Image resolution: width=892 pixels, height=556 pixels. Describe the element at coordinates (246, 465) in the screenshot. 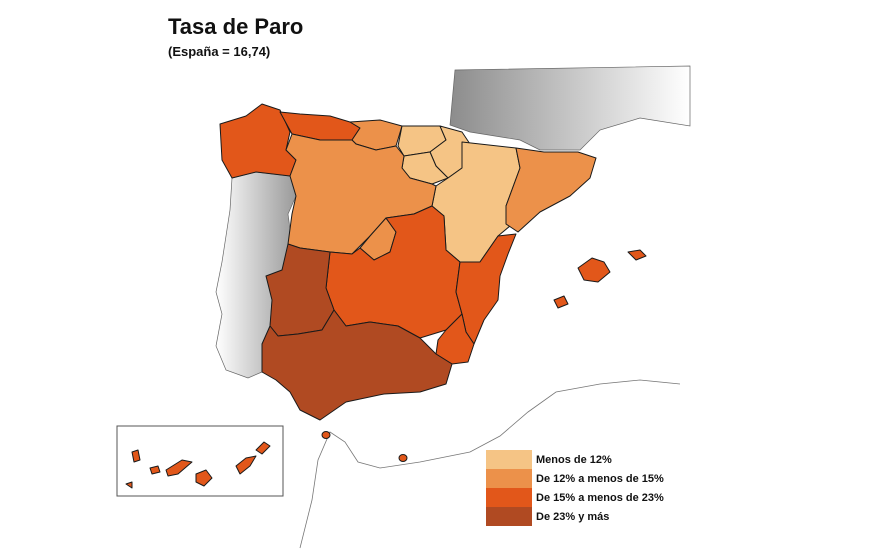

I see `region-canarias-fuerteventura` at that location.